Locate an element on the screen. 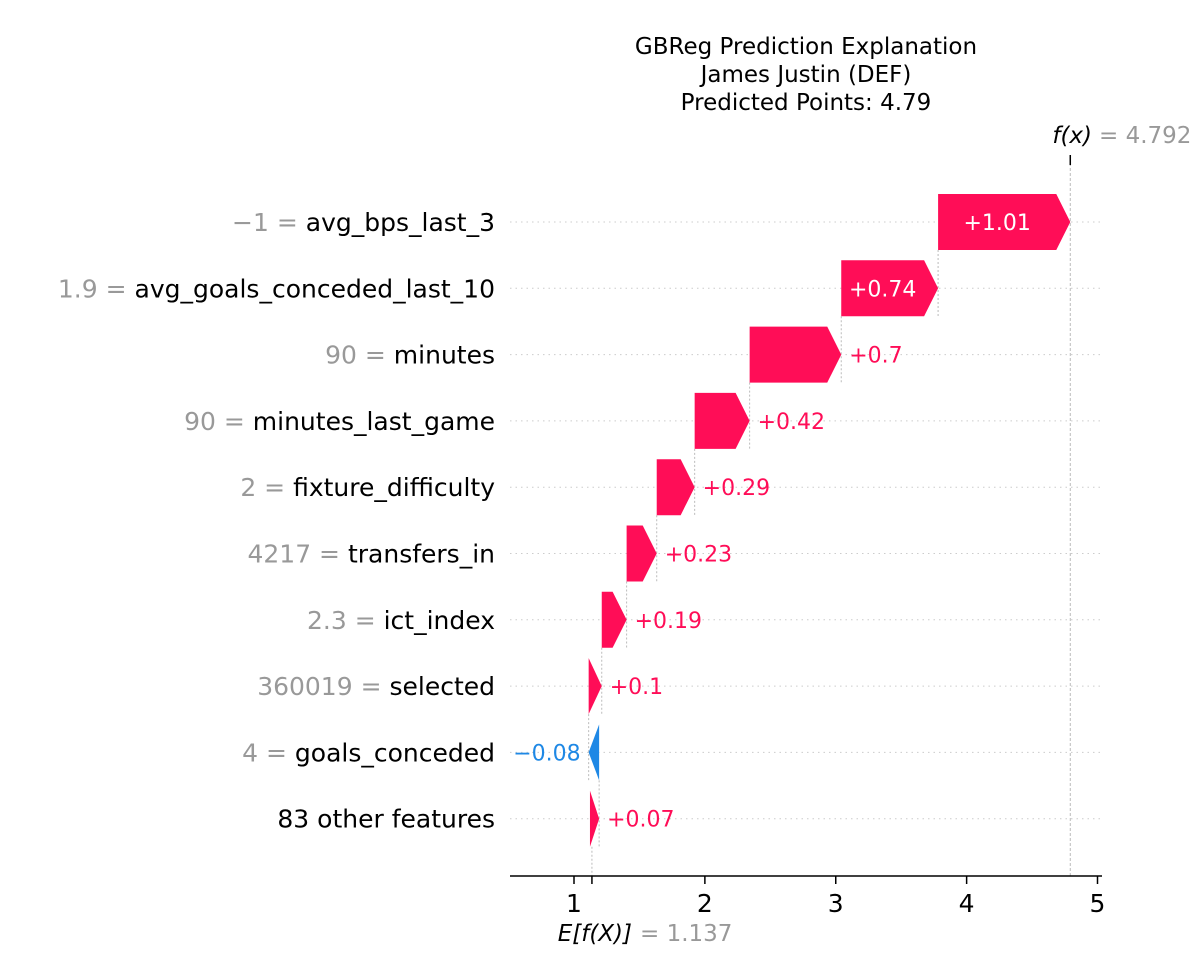 The image size is (1200, 975). bar-value-label: +0.19 is located at coordinates (668, 621).